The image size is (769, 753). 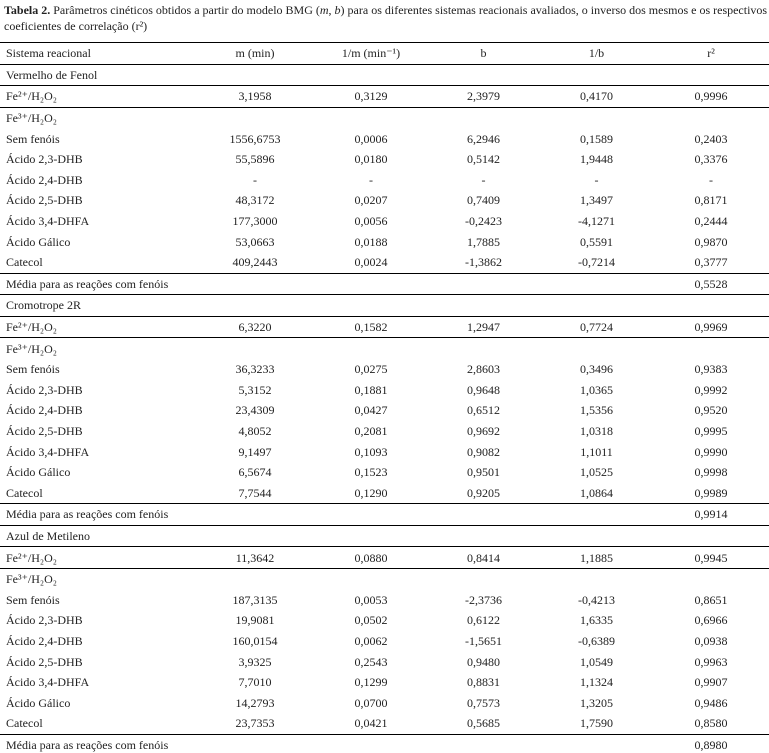 I want to click on table-cell: 1,5356, so click(x=596, y=410).